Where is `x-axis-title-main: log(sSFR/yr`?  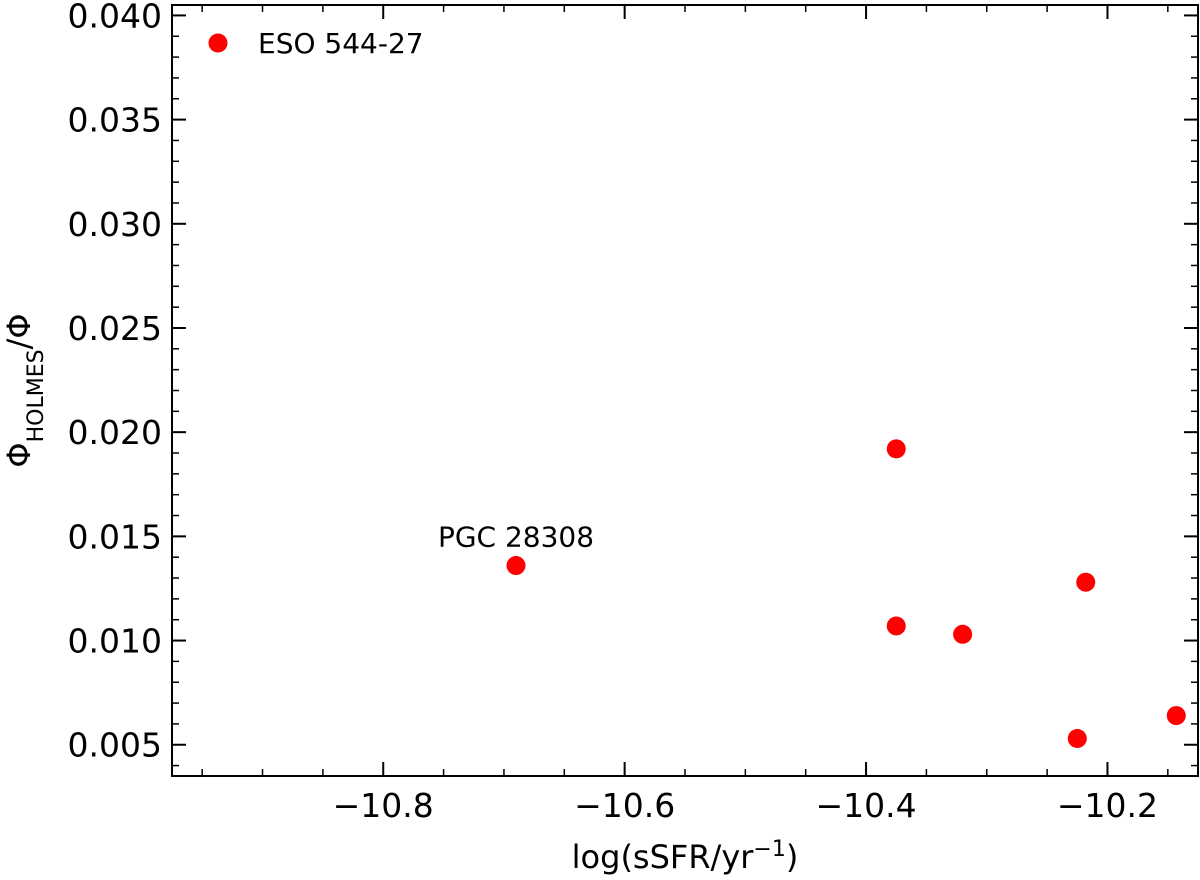
x-axis-title-main: log(sSFR/yr is located at coordinates (663, 857).